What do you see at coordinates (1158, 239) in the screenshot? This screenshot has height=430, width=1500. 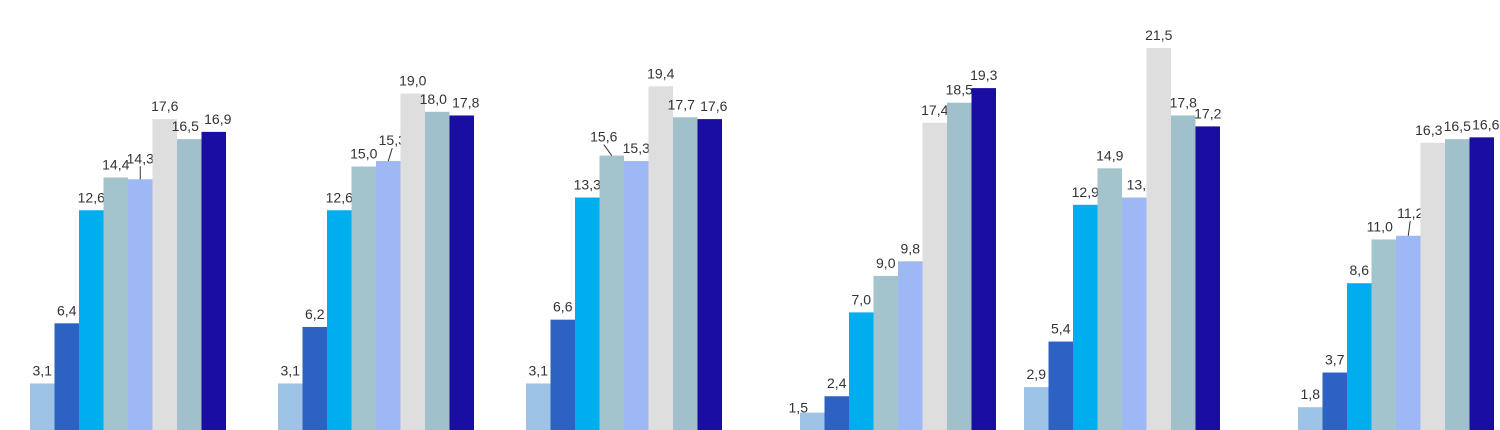 I see `bar-g5-s6` at bounding box center [1158, 239].